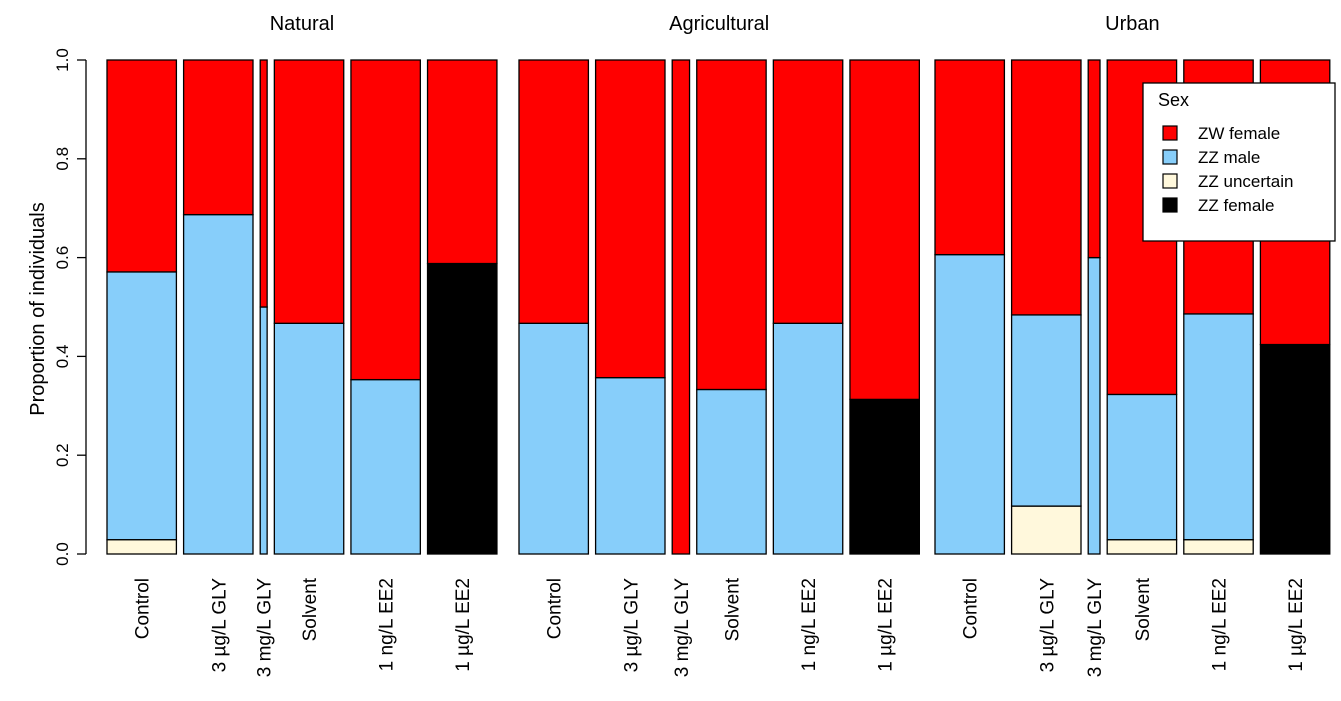 The image size is (1341, 701). I want to click on bar-natural-solvent-zw-female, so click(309, 191).